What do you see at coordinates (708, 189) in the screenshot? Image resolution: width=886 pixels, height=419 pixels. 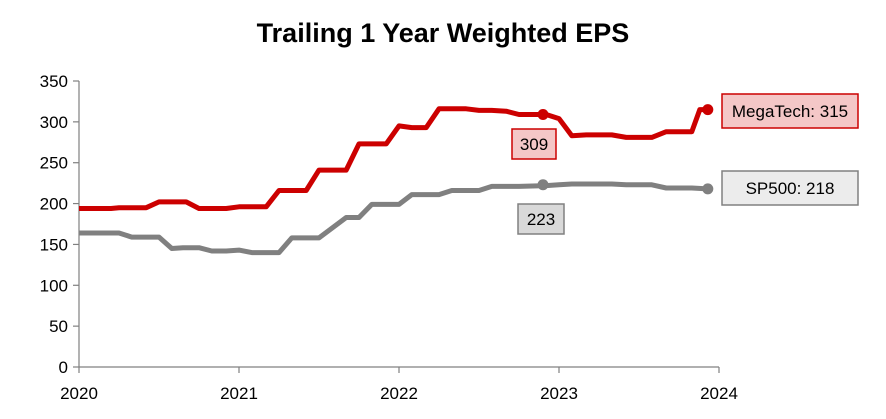 I see `sp500-end-marker` at bounding box center [708, 189].